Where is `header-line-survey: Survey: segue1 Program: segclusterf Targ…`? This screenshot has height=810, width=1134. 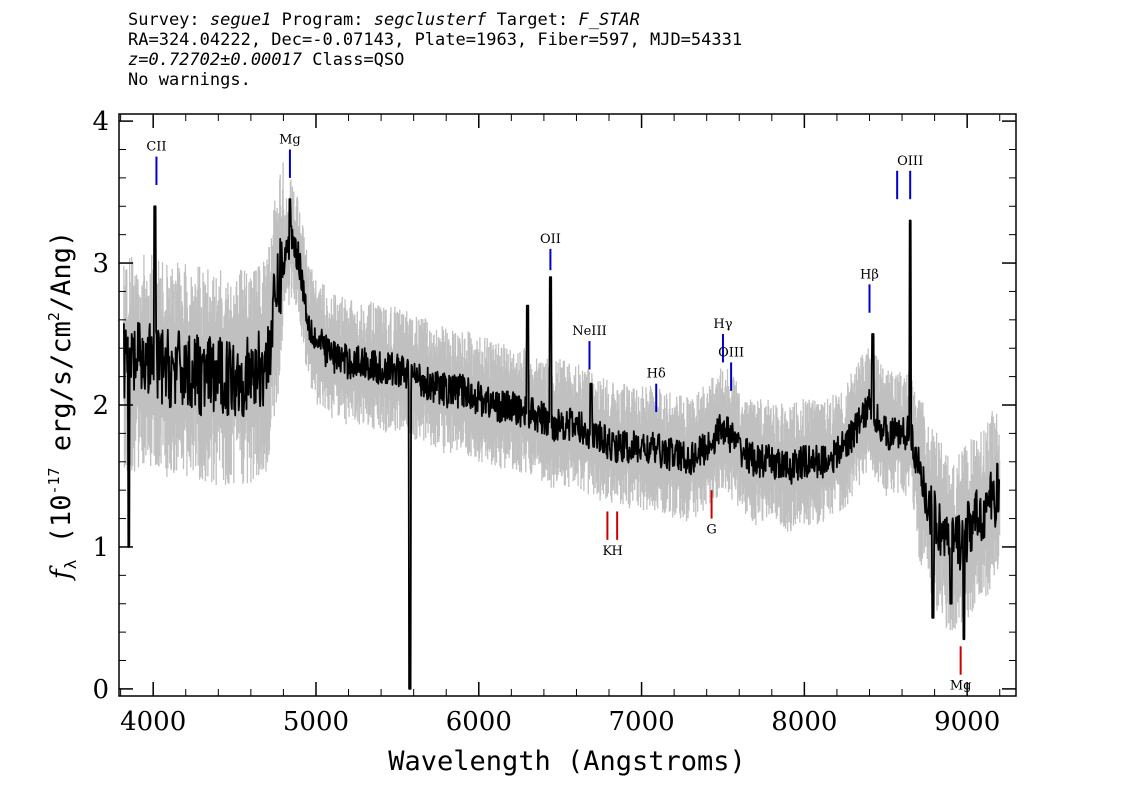
header-line-survey: Survey: segue1 Program: segclusterf Targ… is located at coordinates (435, 20).